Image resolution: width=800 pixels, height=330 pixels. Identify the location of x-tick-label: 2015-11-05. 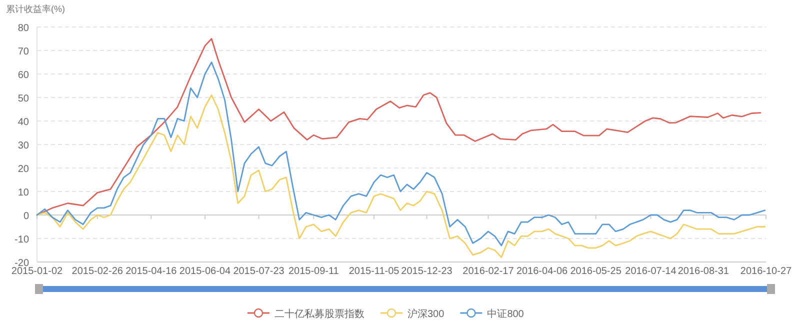
(374, 271).